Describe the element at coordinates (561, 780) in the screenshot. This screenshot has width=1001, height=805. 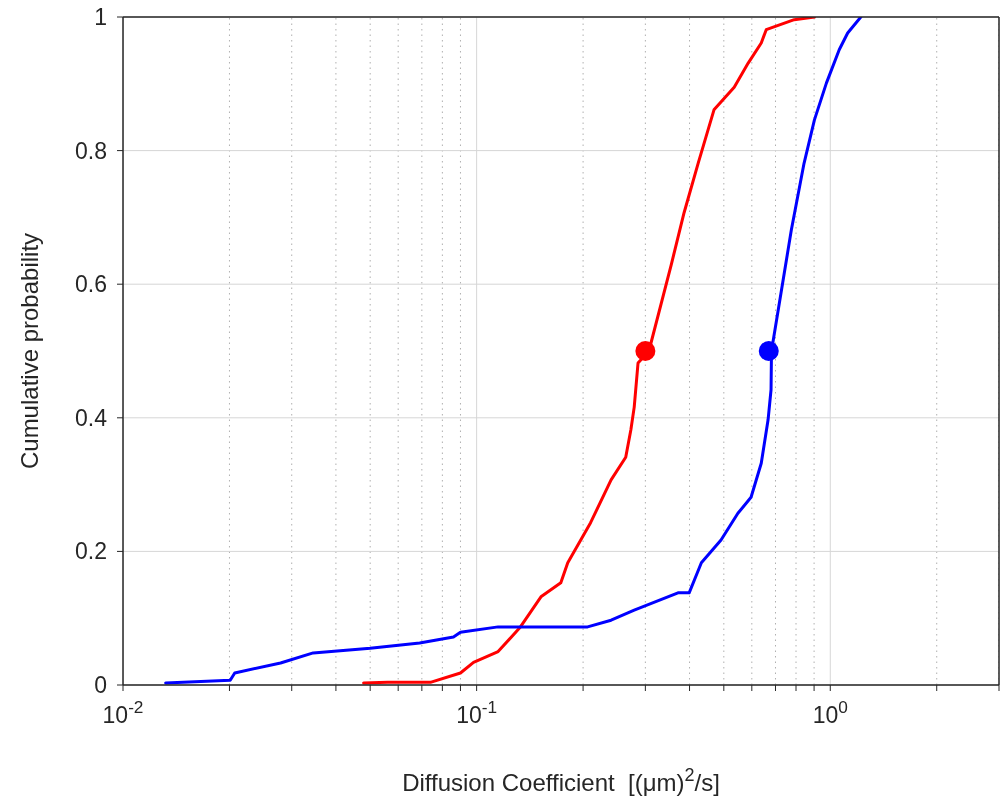
I see `x-axis-title: Diffusion Coefficient [(μm)$^{2}$/s]` at that location.